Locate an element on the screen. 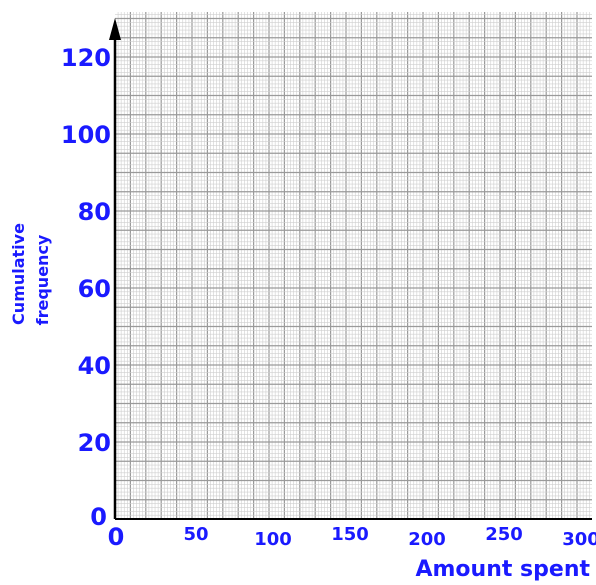 The height and width of the screenshot is (585, 596). y-axis-title-line-1: Cumulative is located at coordinates (18, 274).